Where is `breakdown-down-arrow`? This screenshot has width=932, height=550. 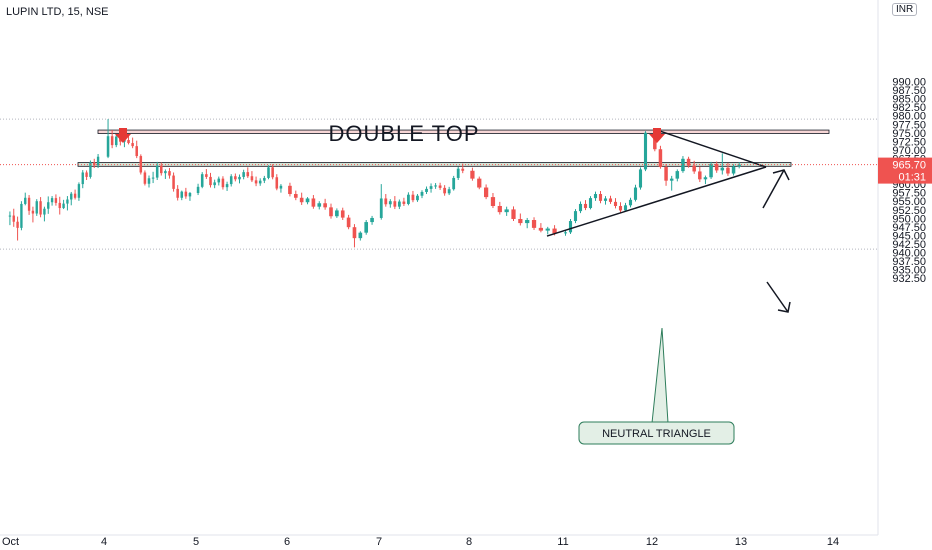
breakdown-down-arrow is located at coordinates (778, 297).